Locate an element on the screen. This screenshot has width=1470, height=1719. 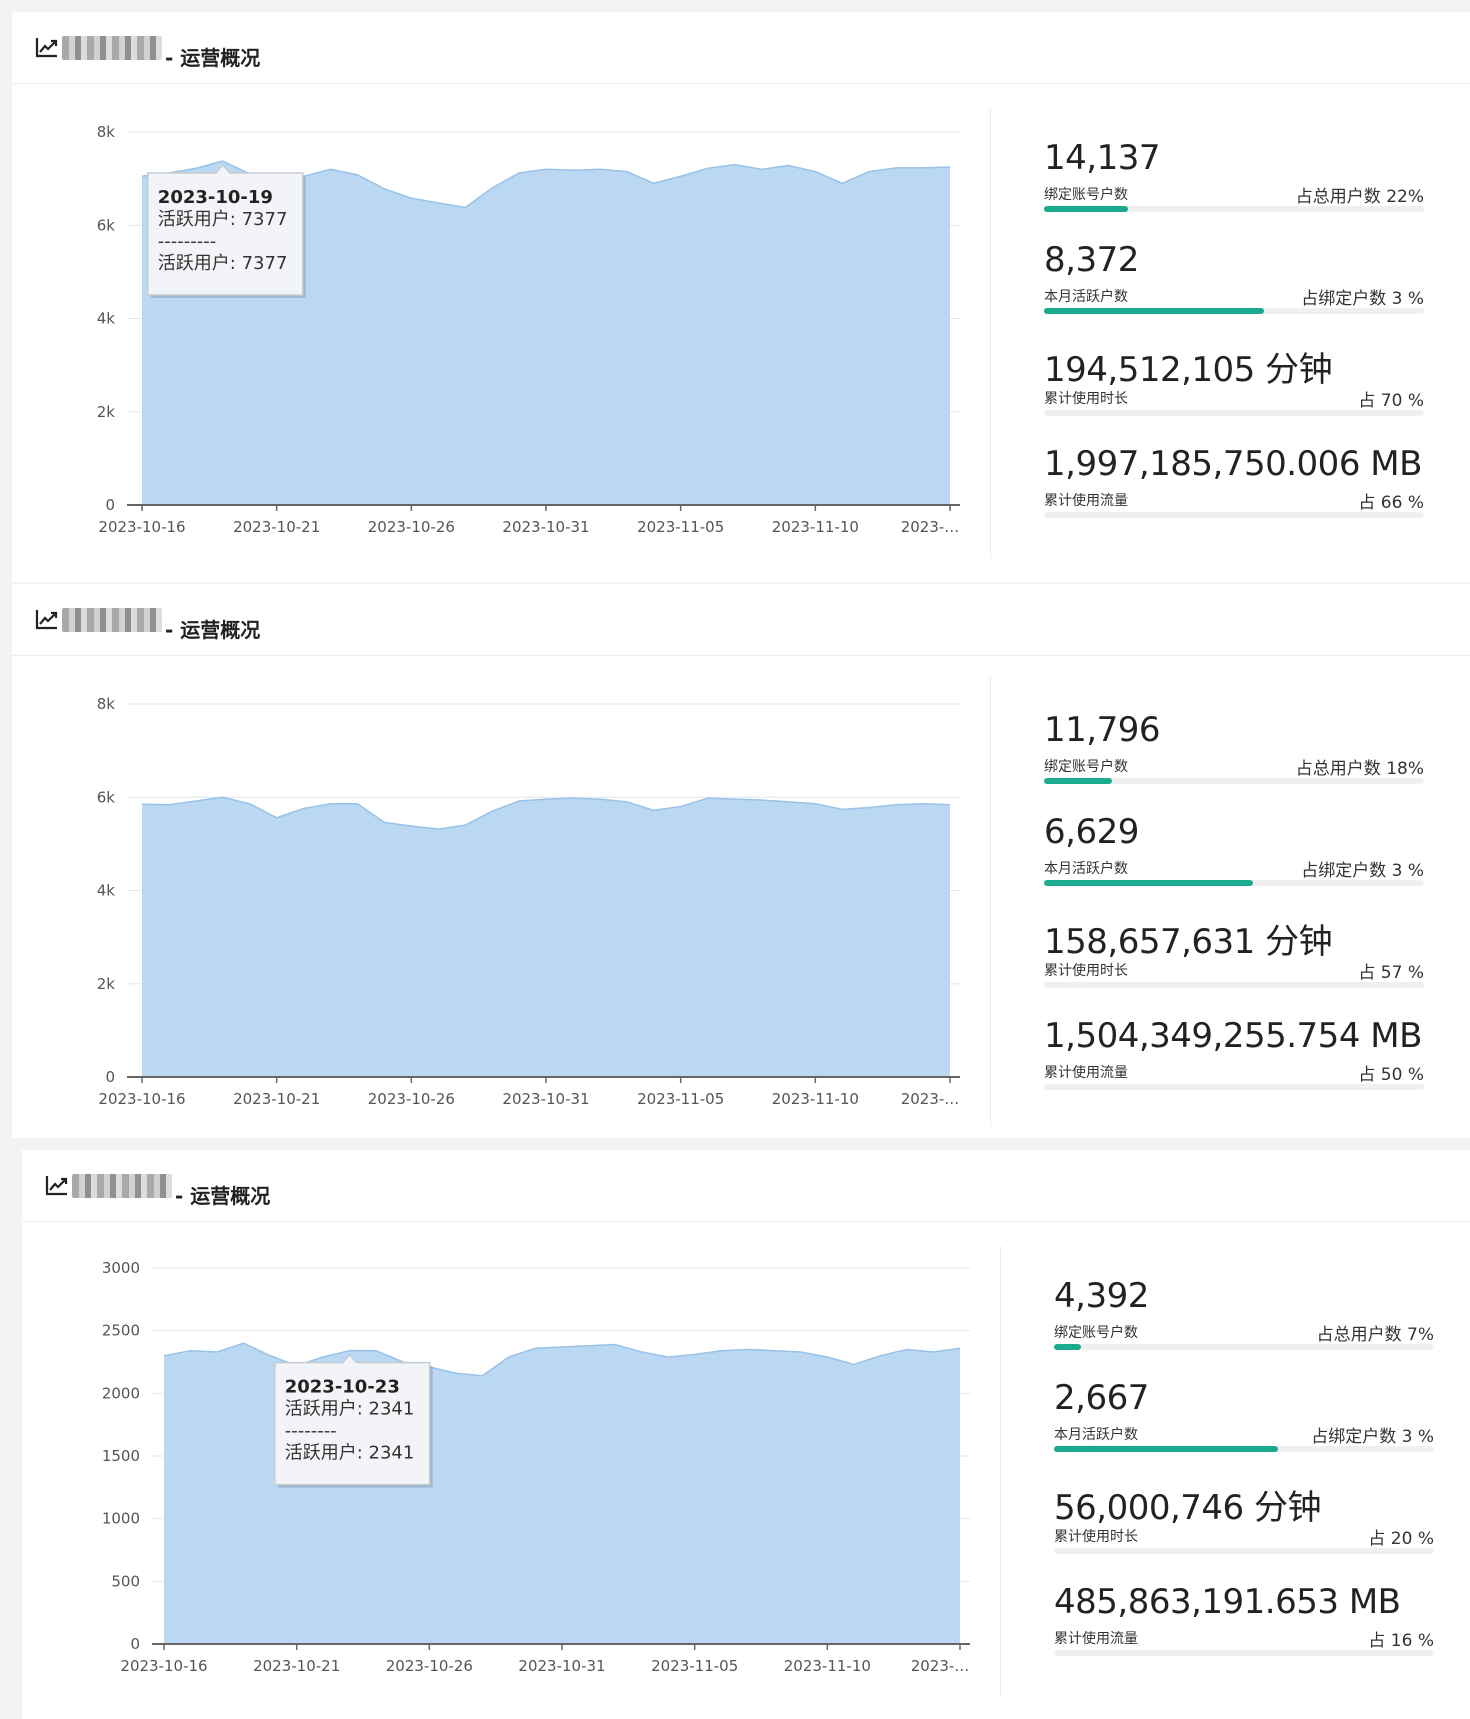
stat-value: 4,392 is located at coordinates (1101, 1296).